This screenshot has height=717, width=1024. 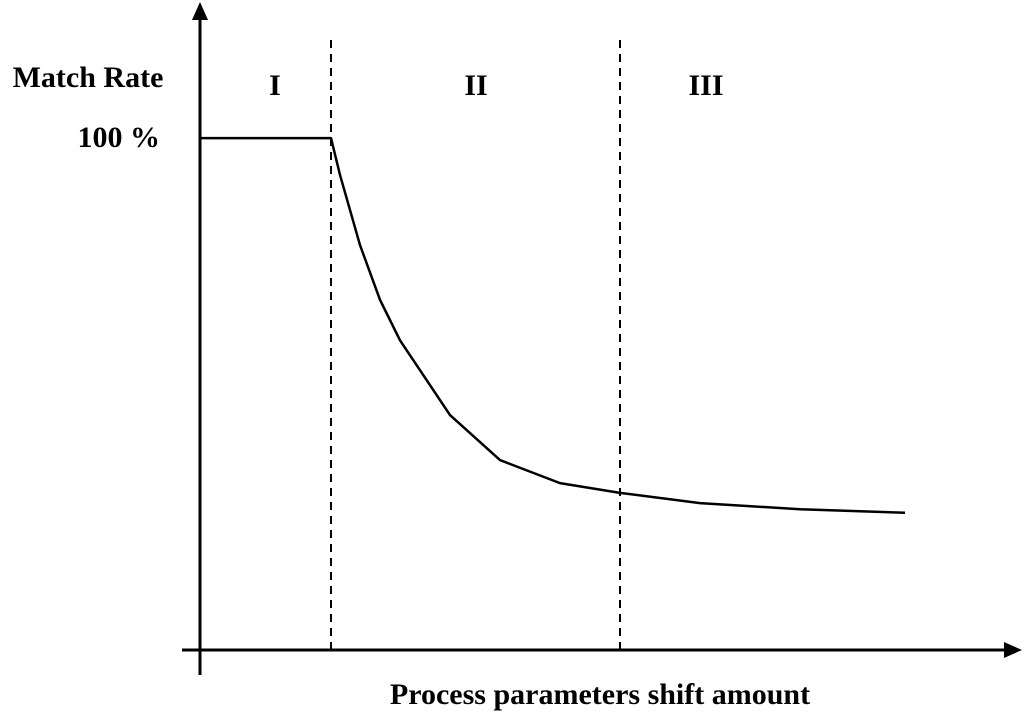 What do you see at coordinates (705, 85) in the screenshot?
I see `region-label: III` at bounding box center [705, 85].